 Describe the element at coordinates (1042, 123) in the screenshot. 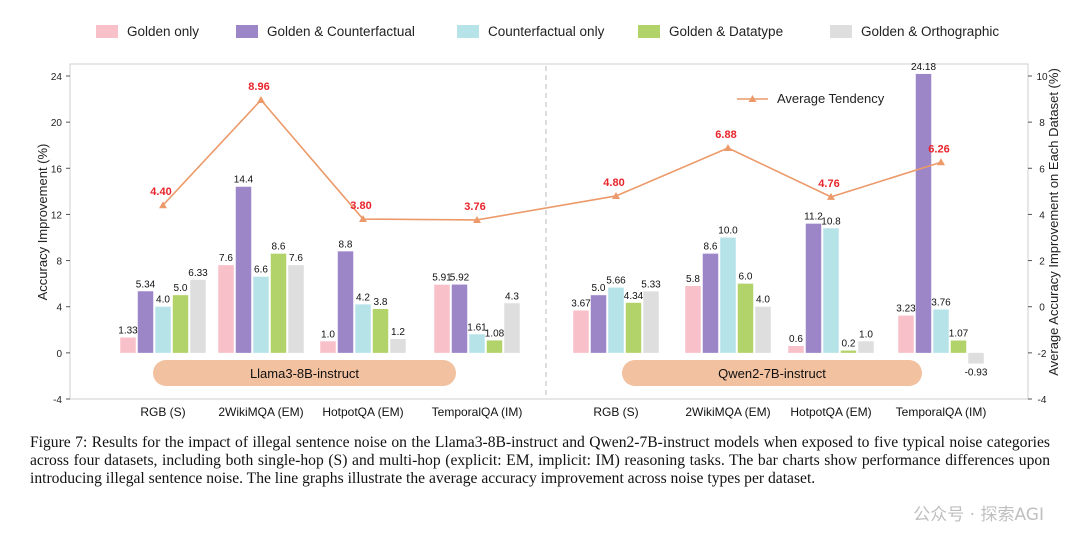

I see `y-right-tick-label: 8` at that location.